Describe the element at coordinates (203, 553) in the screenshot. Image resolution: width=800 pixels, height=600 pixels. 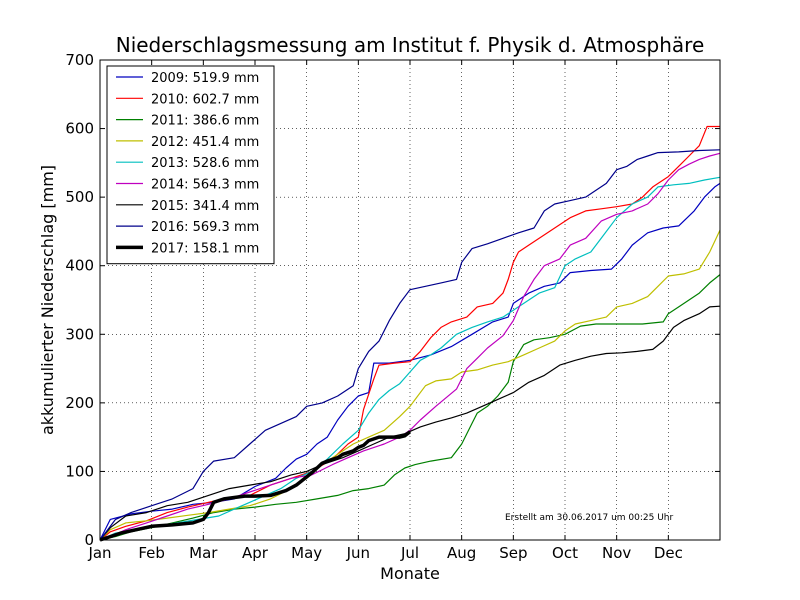
I see `x-tick-label: Mar` at that location.